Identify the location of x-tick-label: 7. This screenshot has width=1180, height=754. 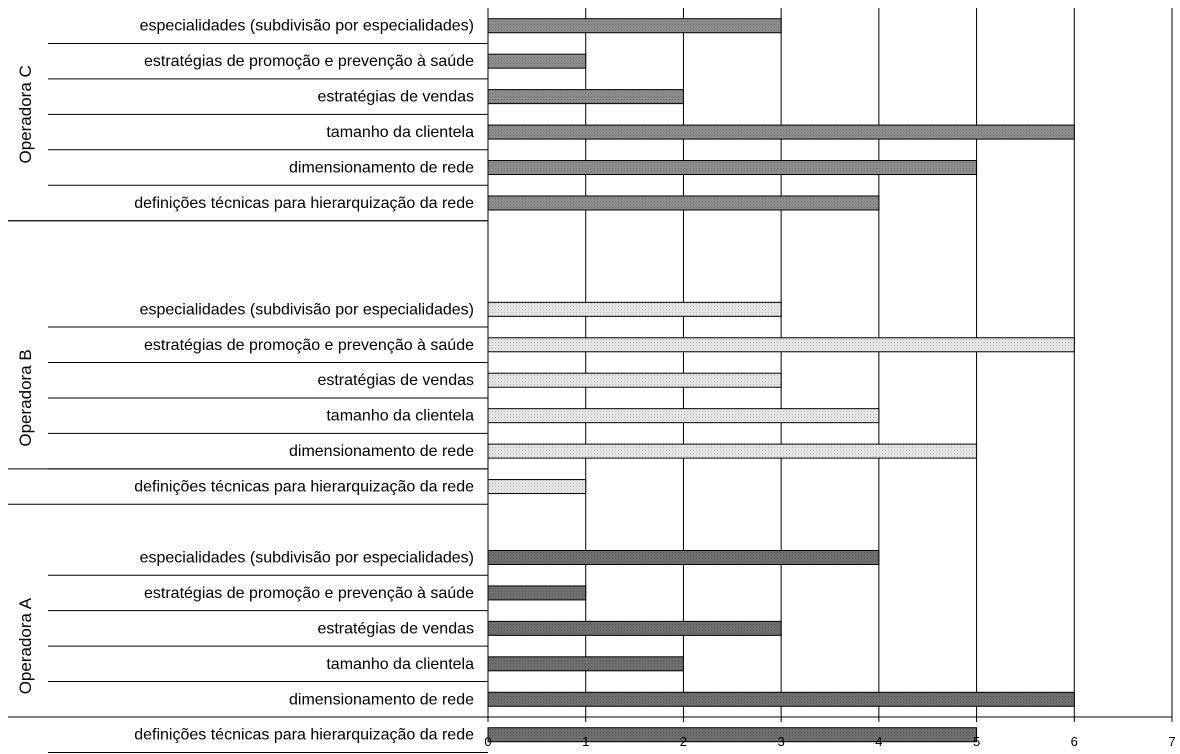
(1171, 741).